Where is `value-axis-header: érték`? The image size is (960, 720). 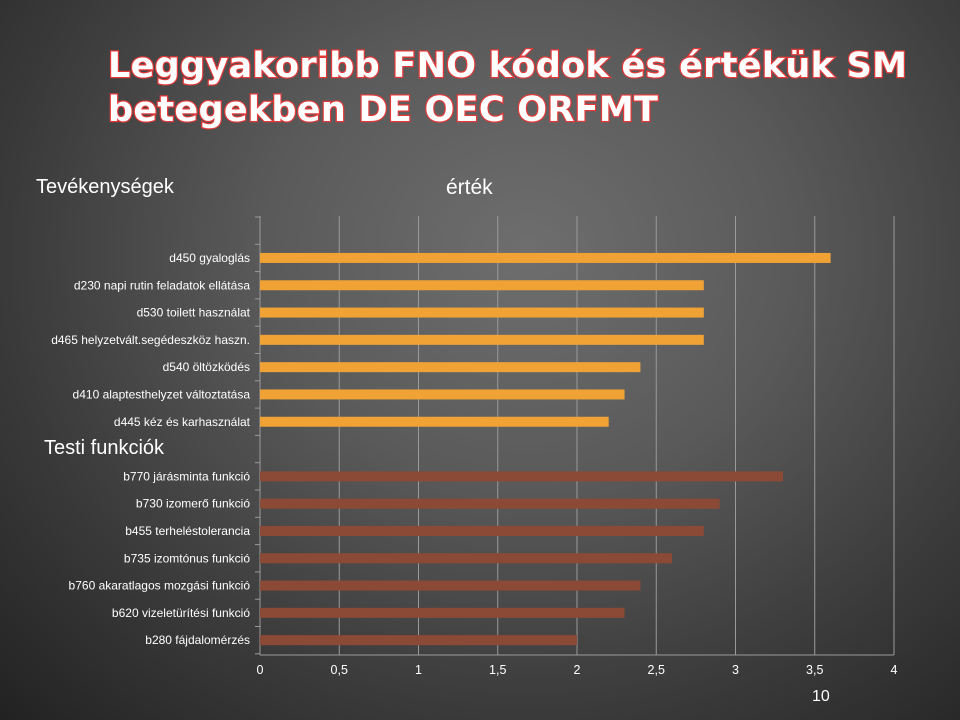 value-axis-header: érték is located at coordinates (469, 187).